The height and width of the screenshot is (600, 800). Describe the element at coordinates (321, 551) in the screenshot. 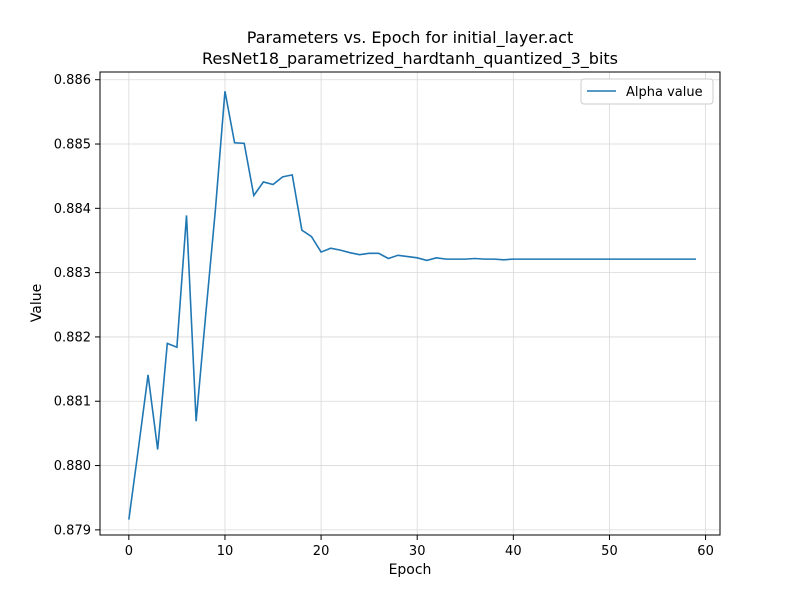

I see `x-tick-label: 20` at that location.